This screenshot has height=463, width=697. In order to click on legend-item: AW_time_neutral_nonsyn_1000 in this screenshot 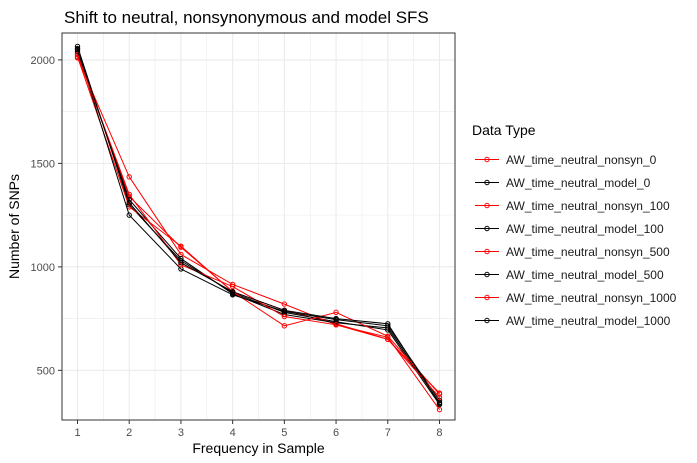, I will do `click(574, 297)`.